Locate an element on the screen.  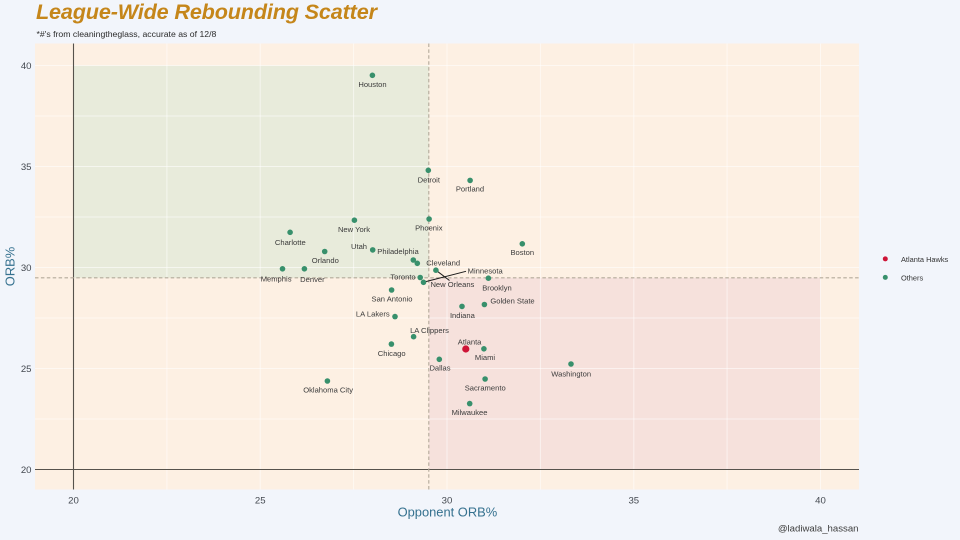
svg-text: Sacramento is located at coordinates (485, 387).